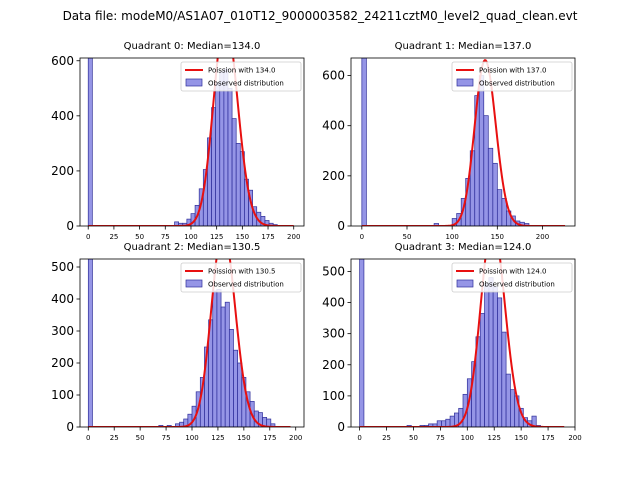 This screenshot has width=640, height=480. I want to click on y-tick-label: 500, so click(333, 271).